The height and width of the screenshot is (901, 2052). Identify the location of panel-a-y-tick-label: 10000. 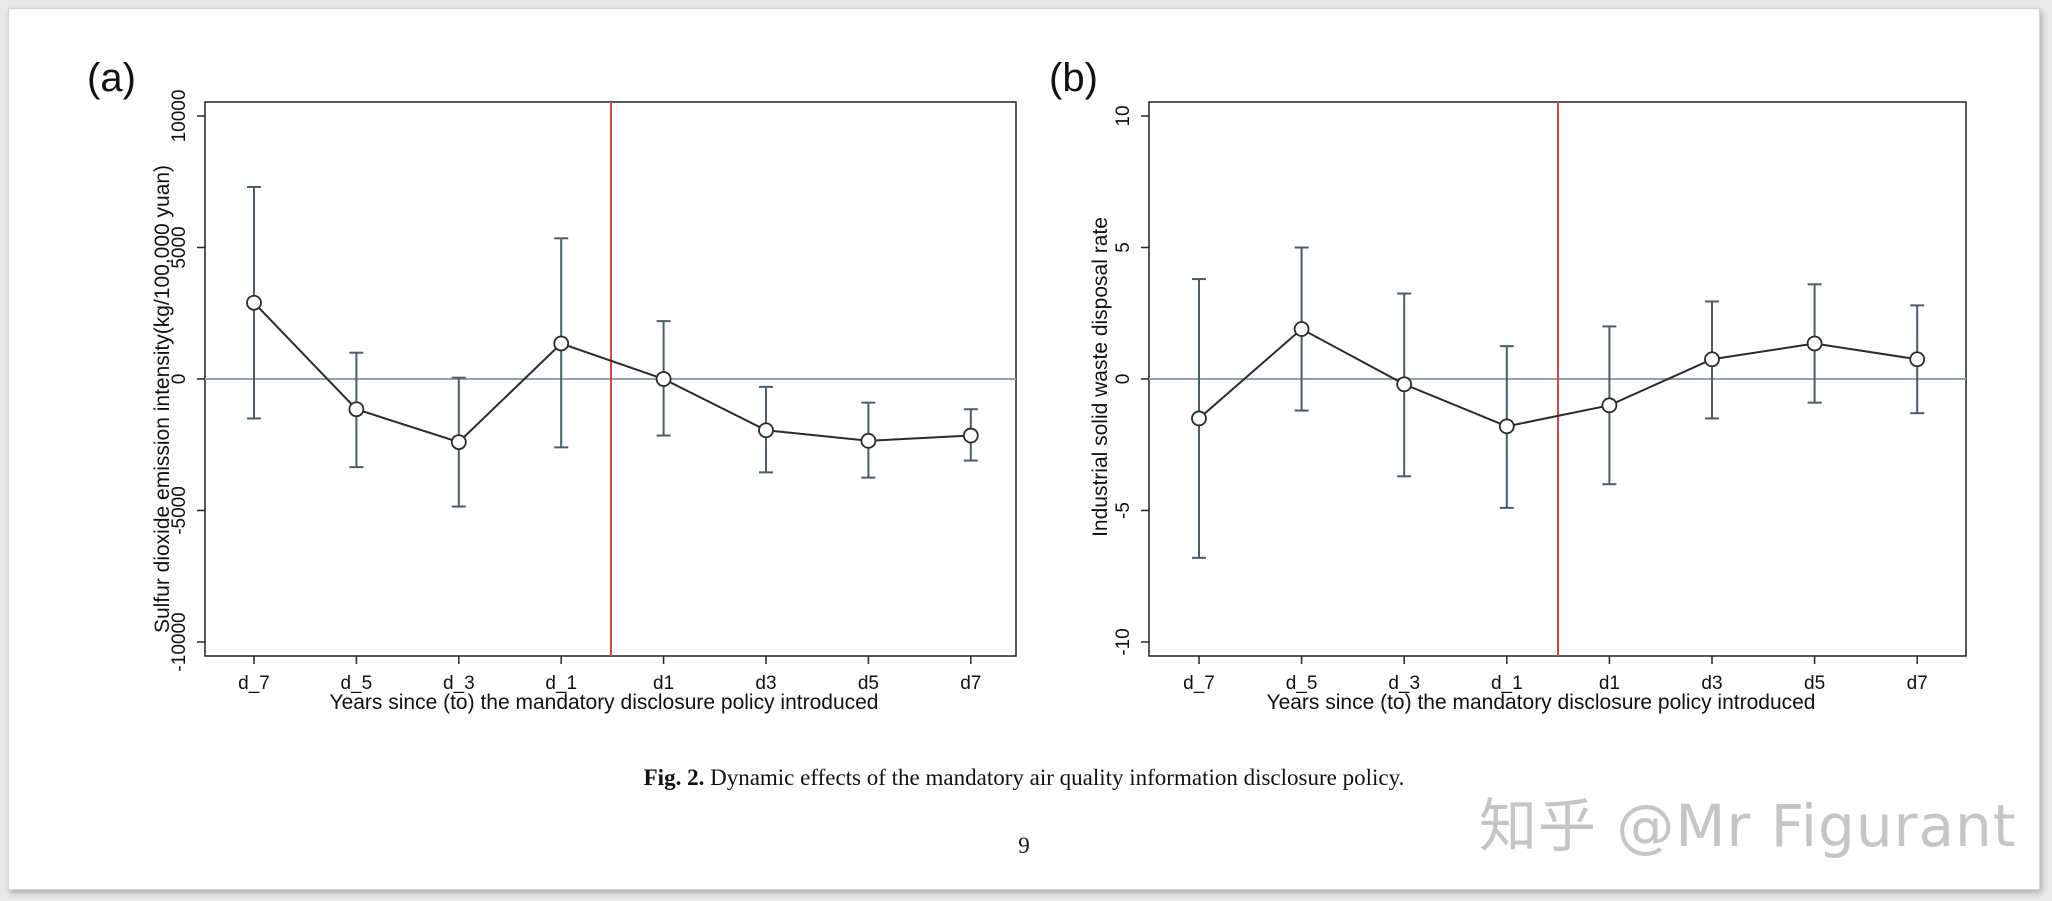
(179, 116).